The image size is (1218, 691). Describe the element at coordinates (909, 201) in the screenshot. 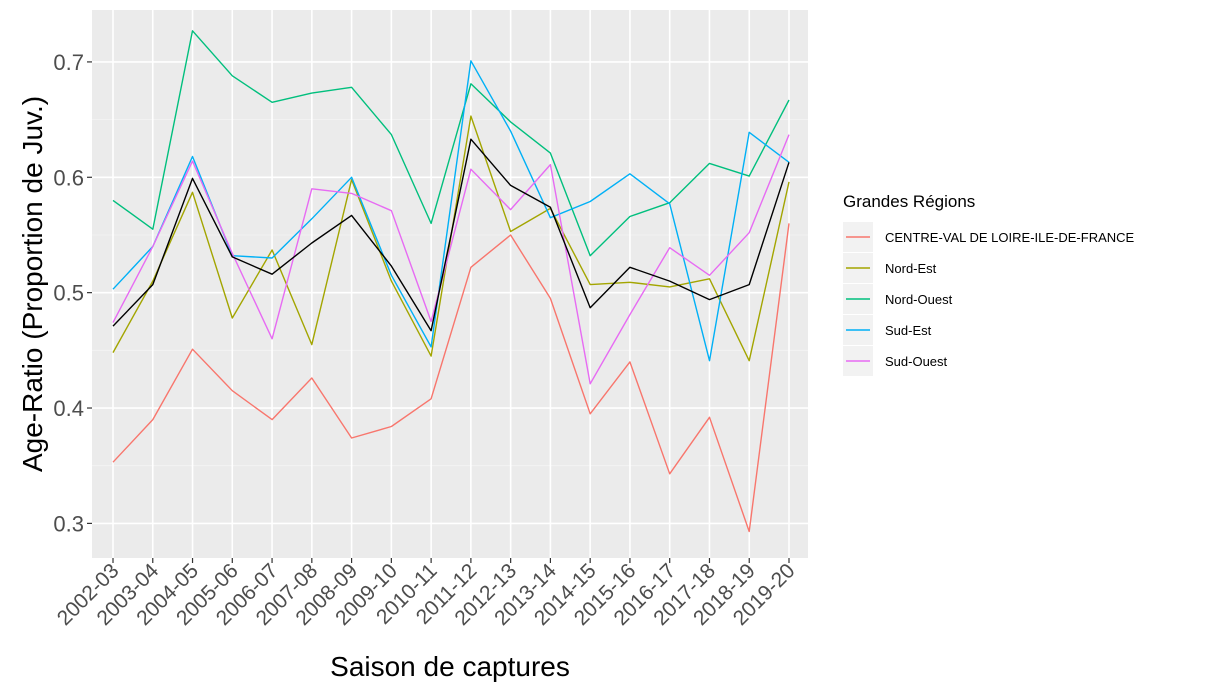

I see `legend-title: Grandes Régions` at that location.